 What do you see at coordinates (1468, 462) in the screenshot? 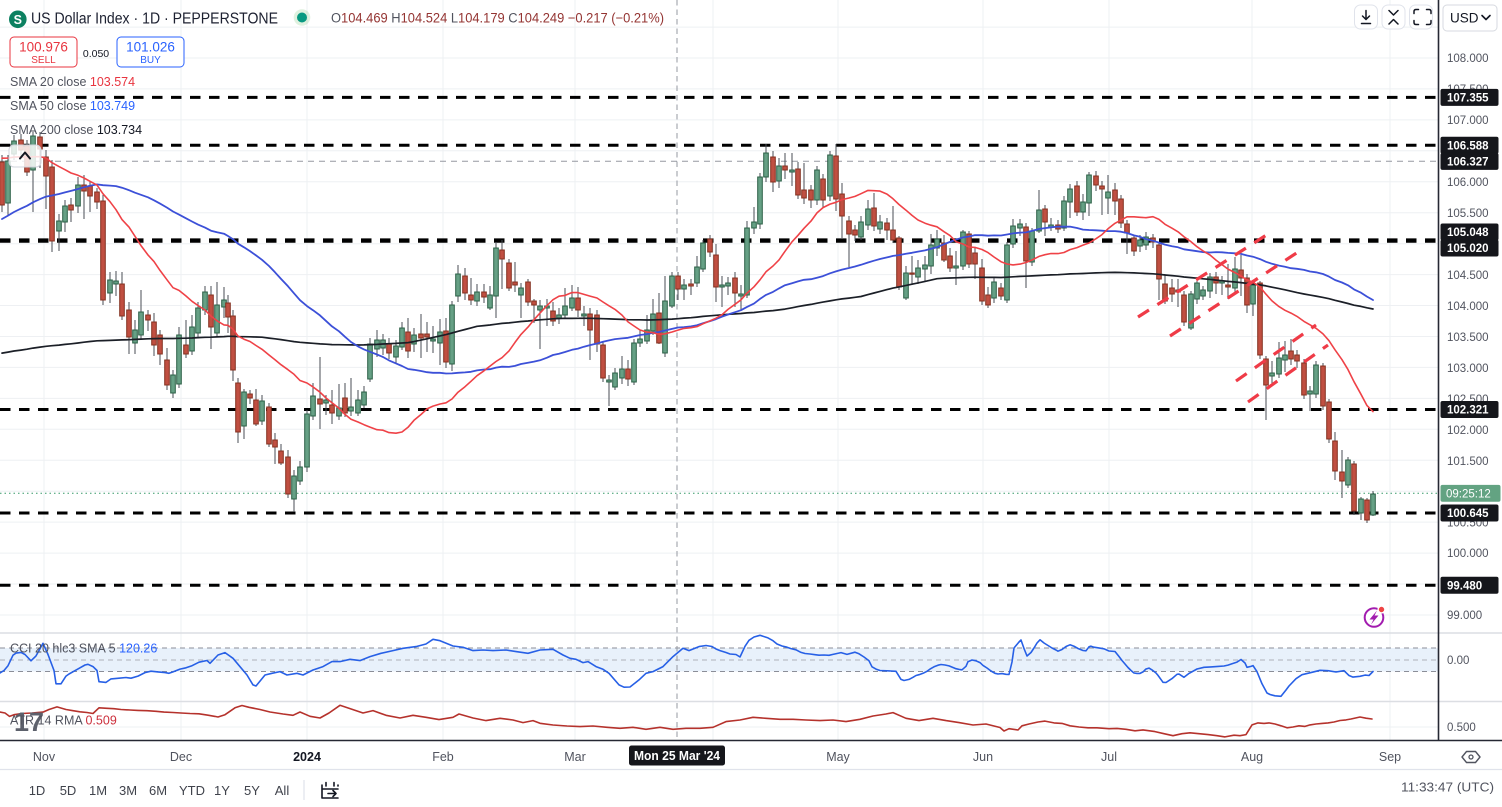
I see `svg-text: 101.500` at bounding box center [1468, 462].